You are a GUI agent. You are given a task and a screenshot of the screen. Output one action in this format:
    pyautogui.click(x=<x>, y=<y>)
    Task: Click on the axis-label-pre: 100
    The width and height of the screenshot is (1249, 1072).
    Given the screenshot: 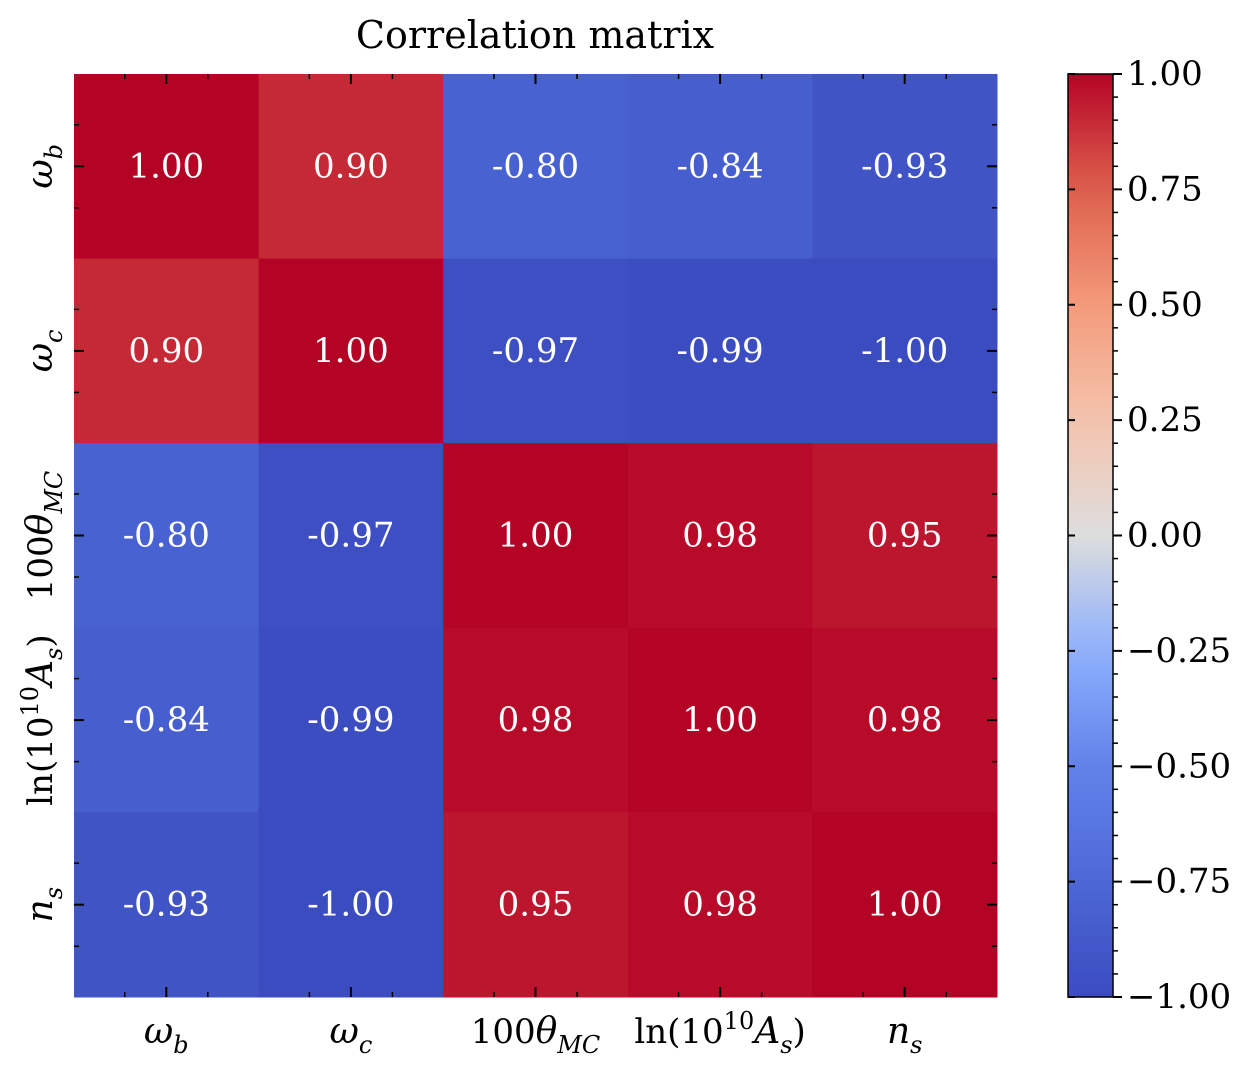 What is the action you would take?
    pyautogui.click(x=503, y=1032)
    